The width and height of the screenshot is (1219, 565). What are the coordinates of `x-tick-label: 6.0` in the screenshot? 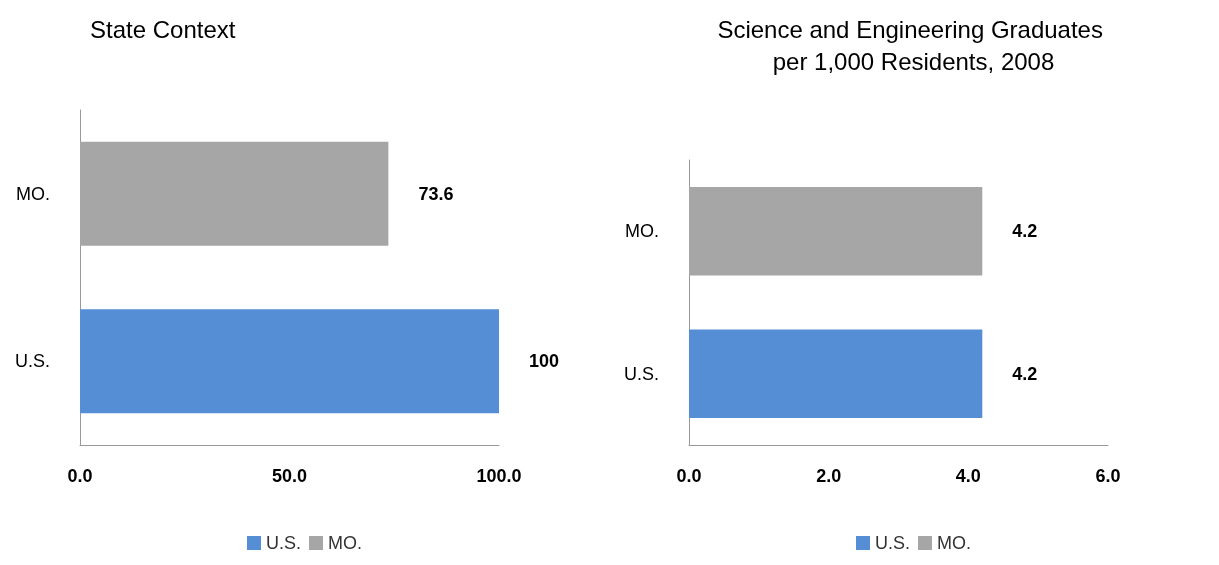 It's located at (1108, 476).